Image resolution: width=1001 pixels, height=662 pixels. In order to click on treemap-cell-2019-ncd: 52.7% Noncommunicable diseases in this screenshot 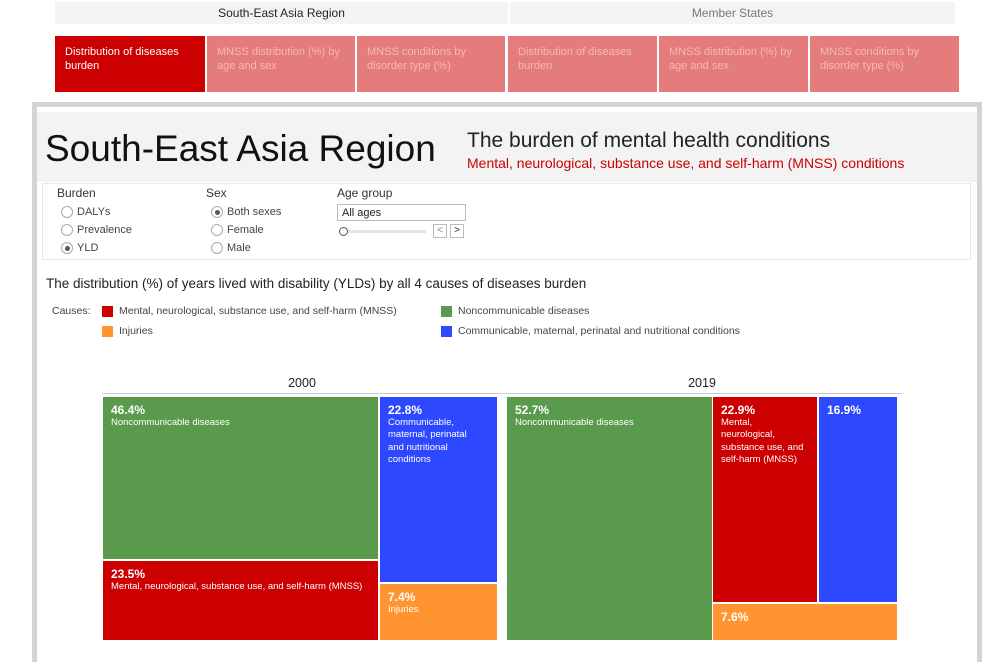, I will do `click(609, 518)`.